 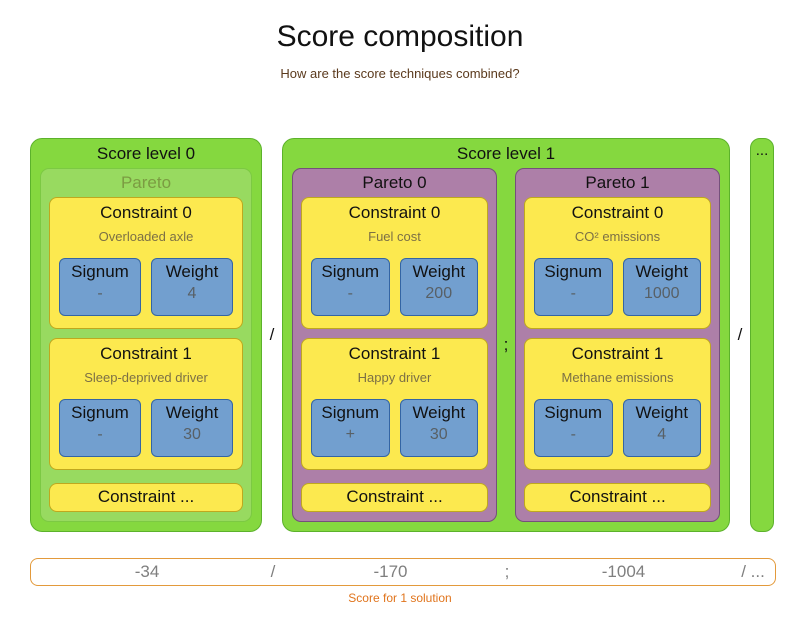 What do you see at coordinates (350, 434) in the screenshot?
I see `signum-value: +` at bounding box center [350, 434].